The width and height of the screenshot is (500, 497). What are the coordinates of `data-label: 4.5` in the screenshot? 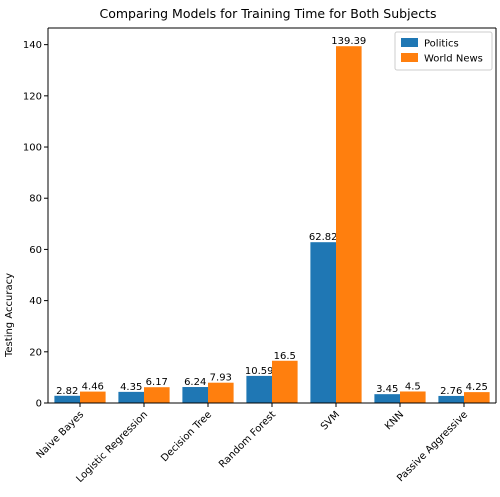 It's located at (413, 386).